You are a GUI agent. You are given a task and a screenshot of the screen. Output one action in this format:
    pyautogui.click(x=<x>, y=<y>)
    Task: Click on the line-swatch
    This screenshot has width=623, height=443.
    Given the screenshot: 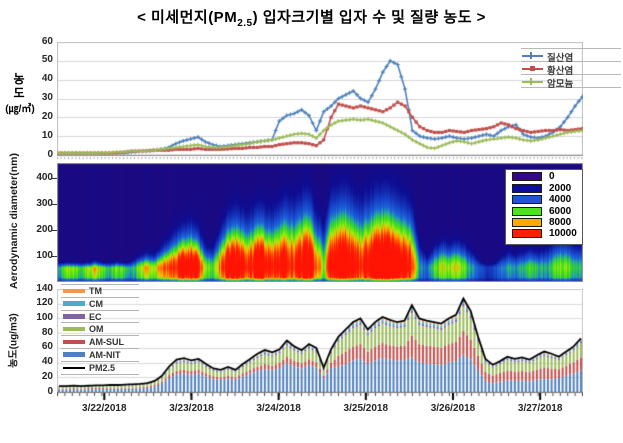 What is the action you would take?
    pyautogui.click(x=74, y=367)
    